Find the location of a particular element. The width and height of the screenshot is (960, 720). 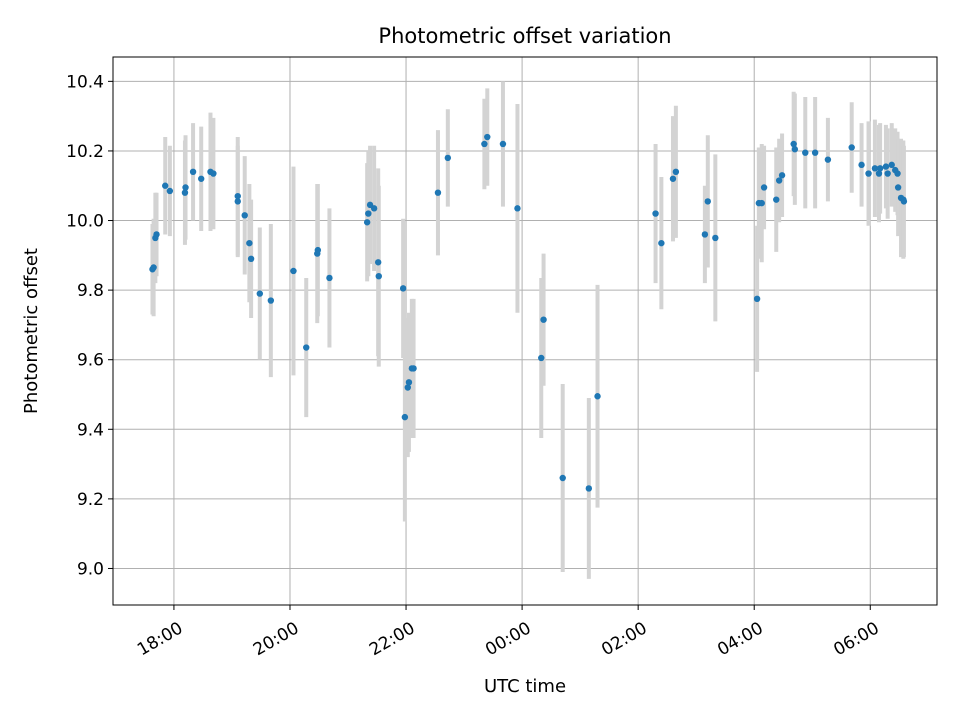

y-tick-label: 9.0 is located at coordinates (90, 569).